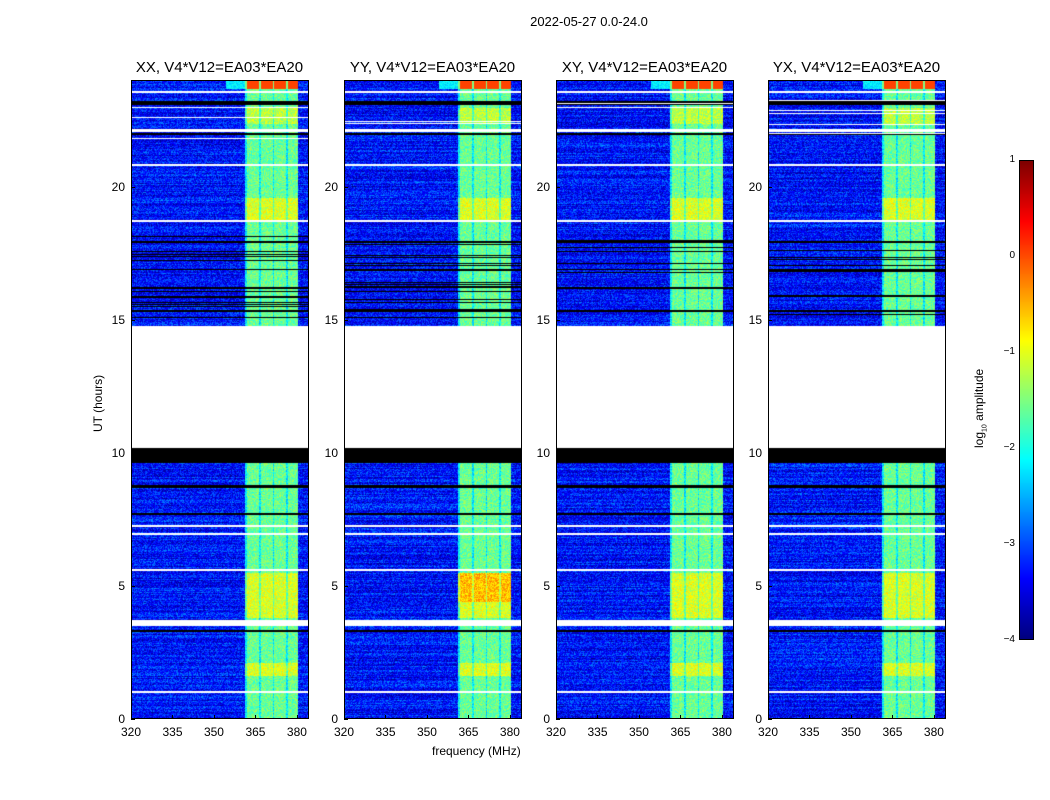 Image resolution: width=1050 pixels, height=800 pixels. Describe the element at coordinates (856, 67) in the screenshot. I see `panel-title: YX, V4*V12=EA03*EA20` at that location.